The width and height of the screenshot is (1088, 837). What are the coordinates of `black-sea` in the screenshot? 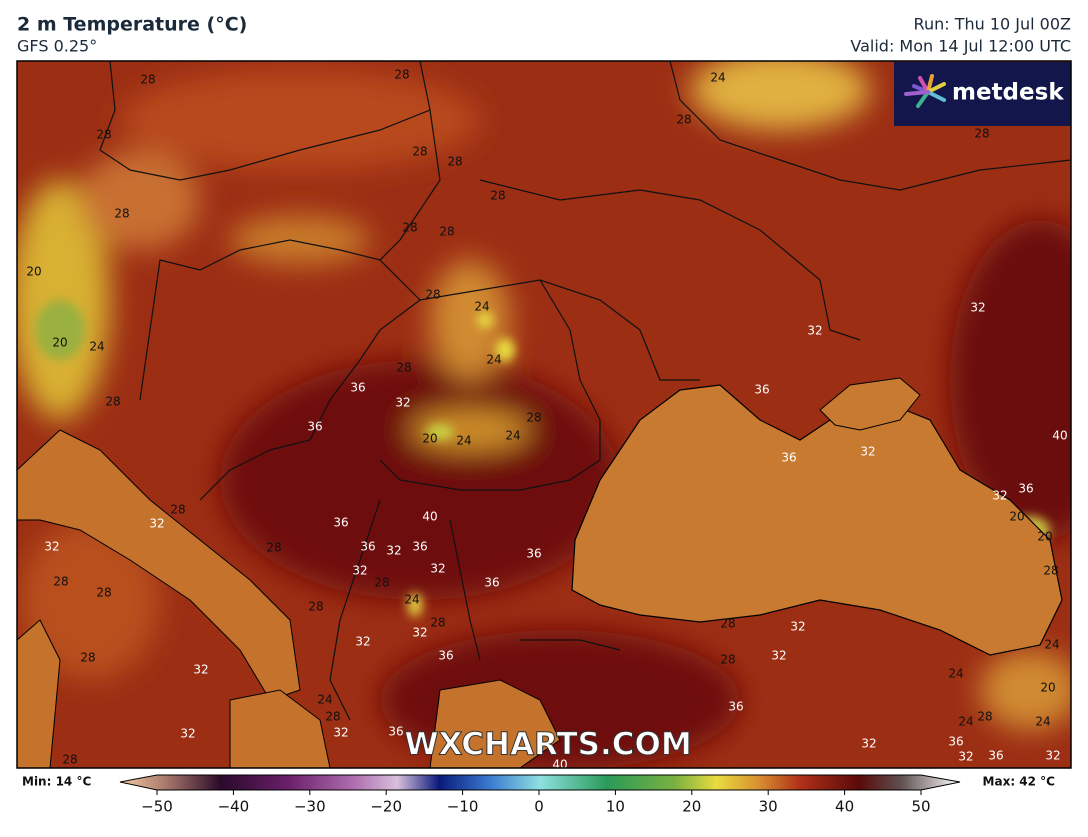 It's located at (817, 520).